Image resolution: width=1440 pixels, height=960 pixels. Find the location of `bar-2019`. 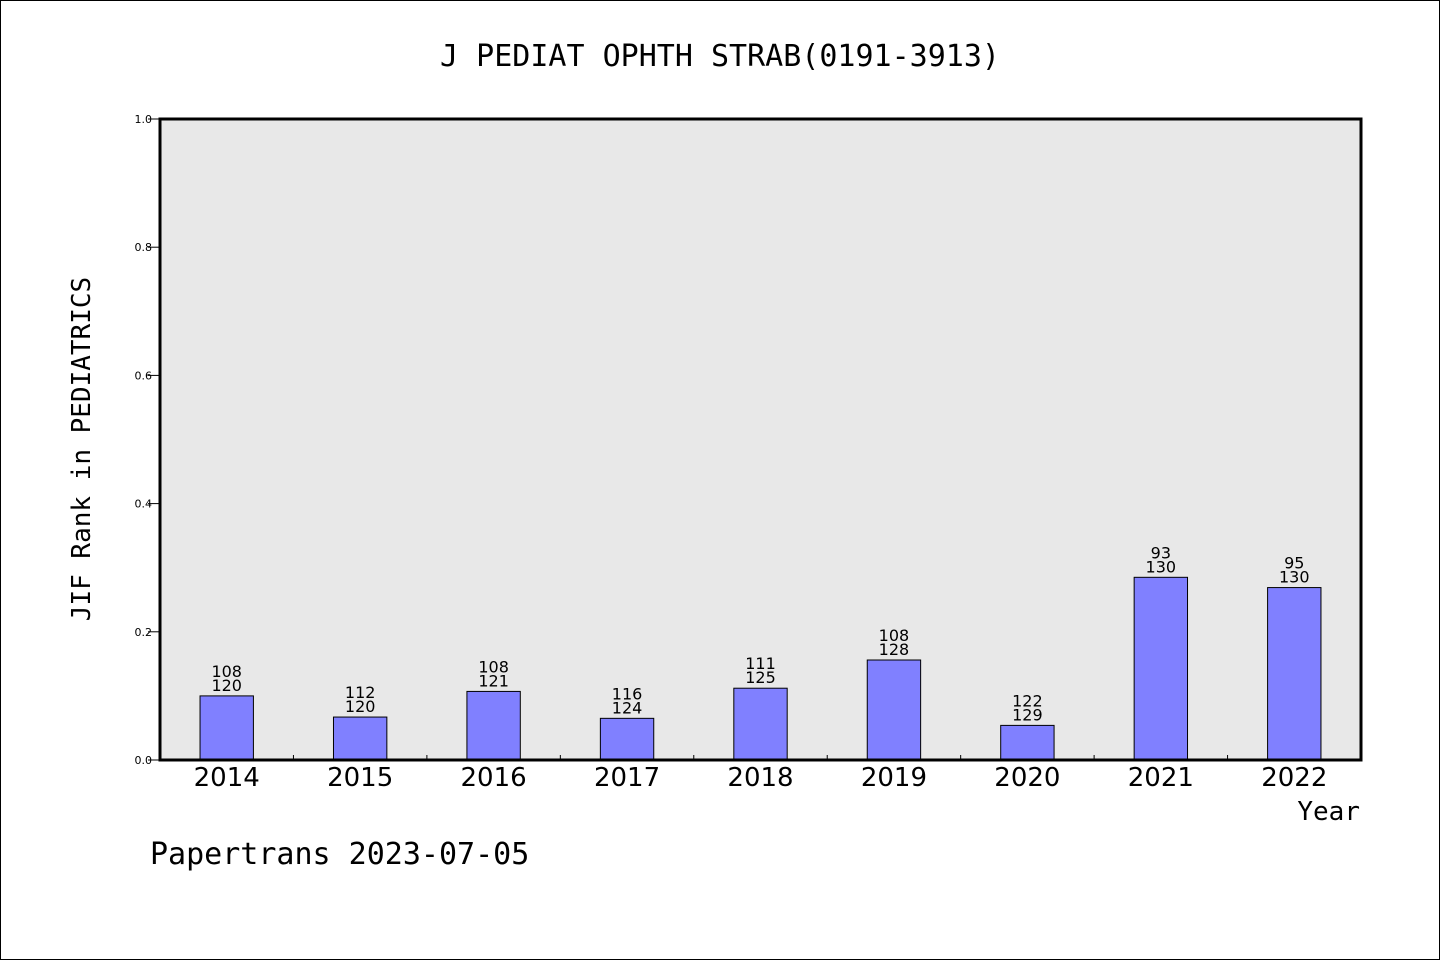

bar-2019 is located at coordinates (894, 710).